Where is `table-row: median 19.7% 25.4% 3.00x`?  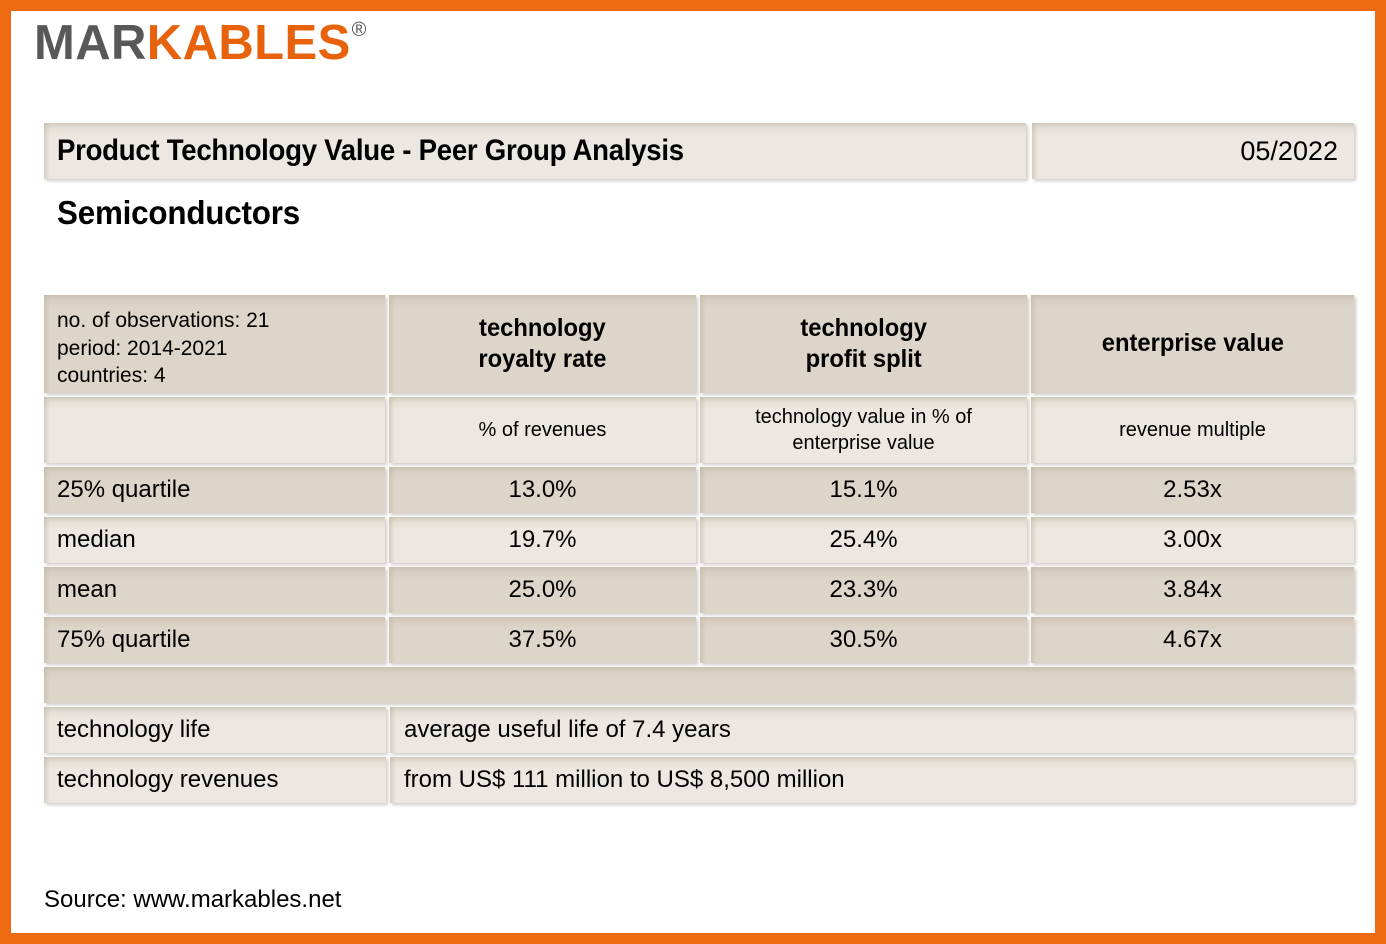 table-row: median 19.7% 25.4% 3.00x is located at coordinates (699, 540).